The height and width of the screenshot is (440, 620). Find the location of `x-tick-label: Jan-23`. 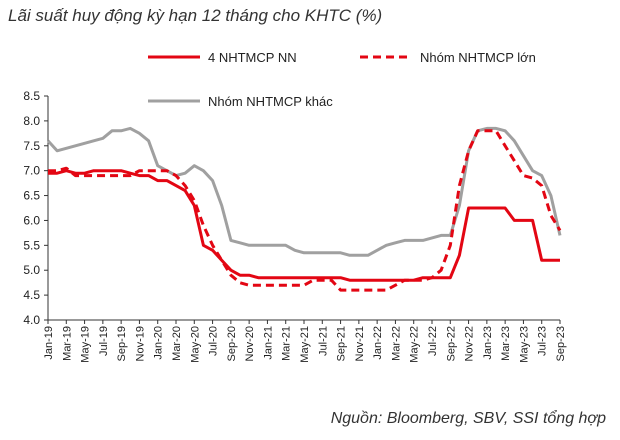

x-tick-label: Jan-23 is located at coordinates (488, 343).